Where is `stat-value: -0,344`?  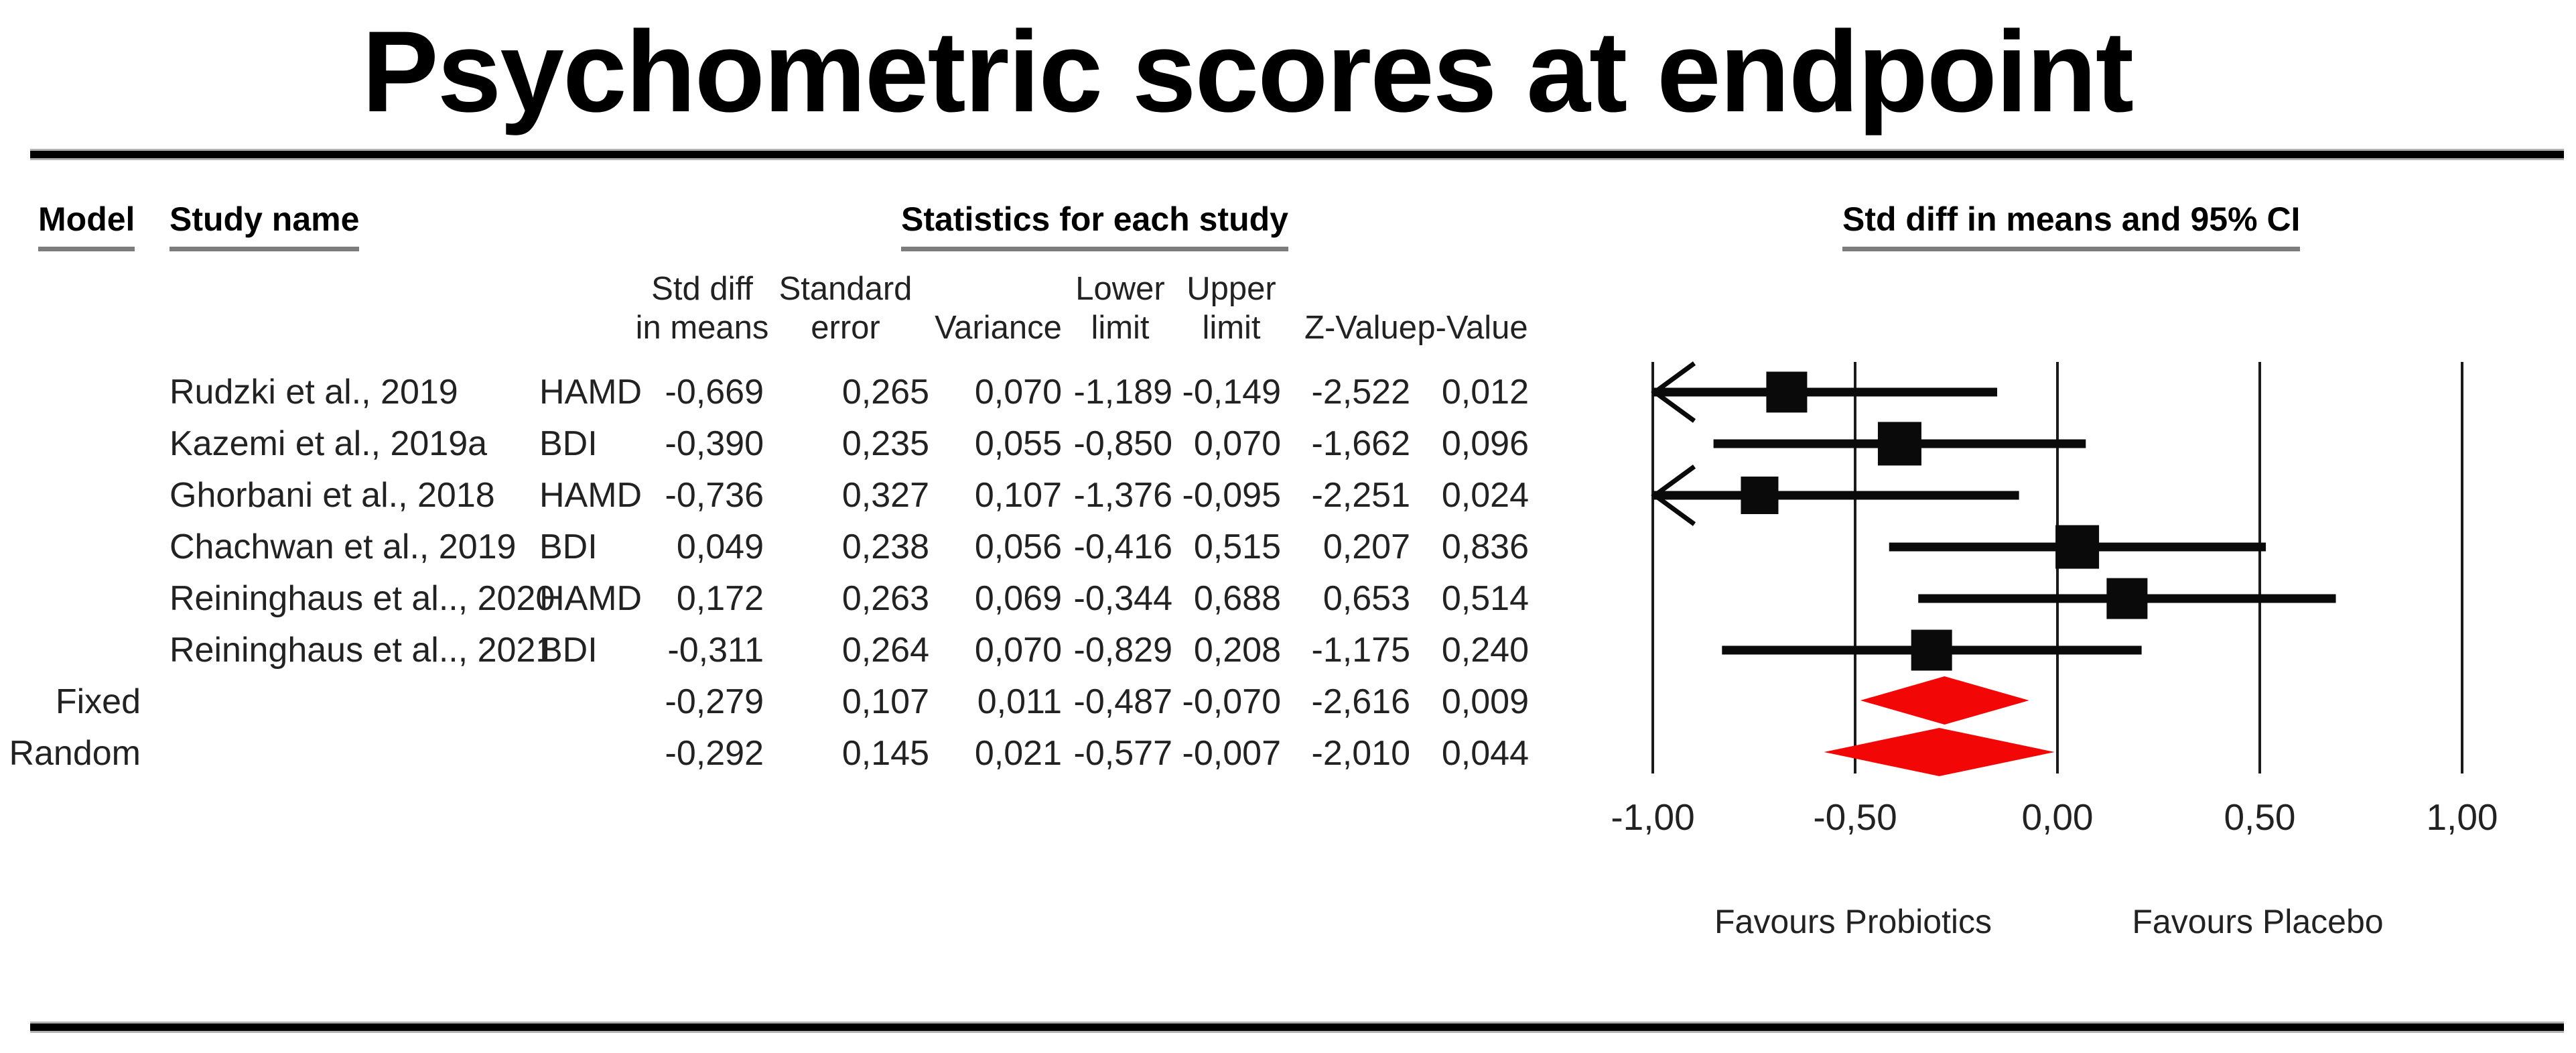 stat-value: -0,344 is located at coordinates (1122, 598).